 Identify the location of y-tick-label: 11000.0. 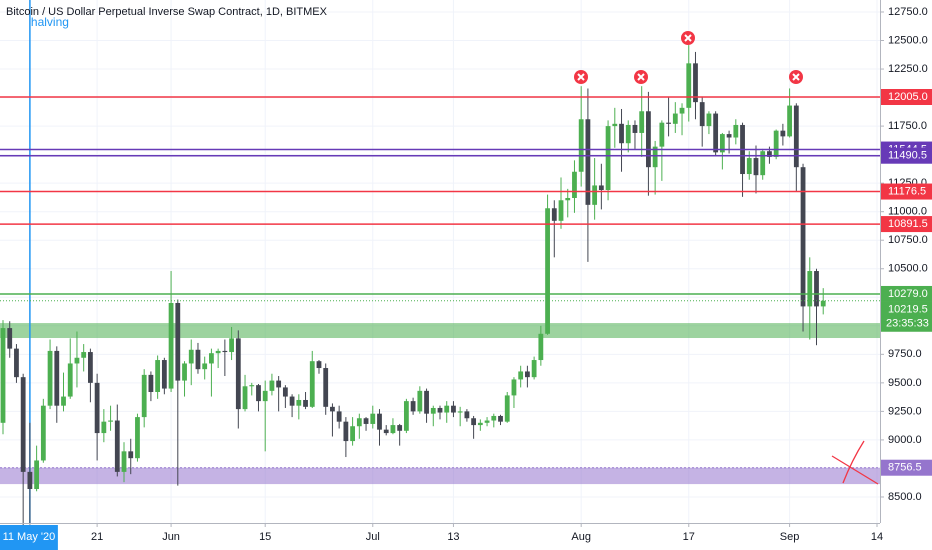
(907, 212).